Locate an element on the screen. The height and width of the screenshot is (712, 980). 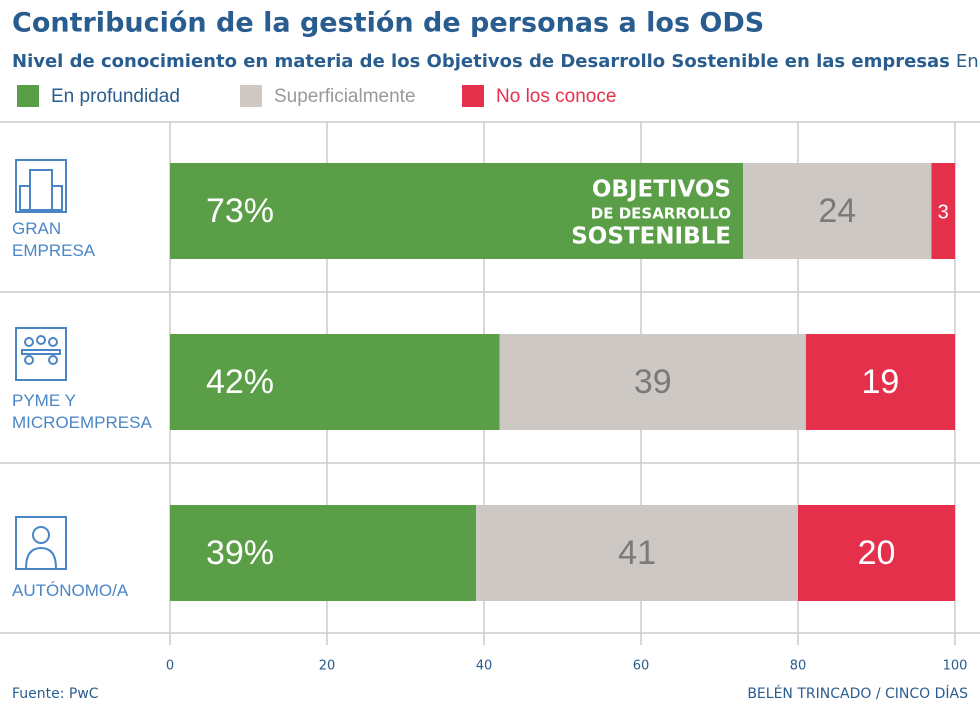
value-label: 24 is located at coordinates (837, 211).